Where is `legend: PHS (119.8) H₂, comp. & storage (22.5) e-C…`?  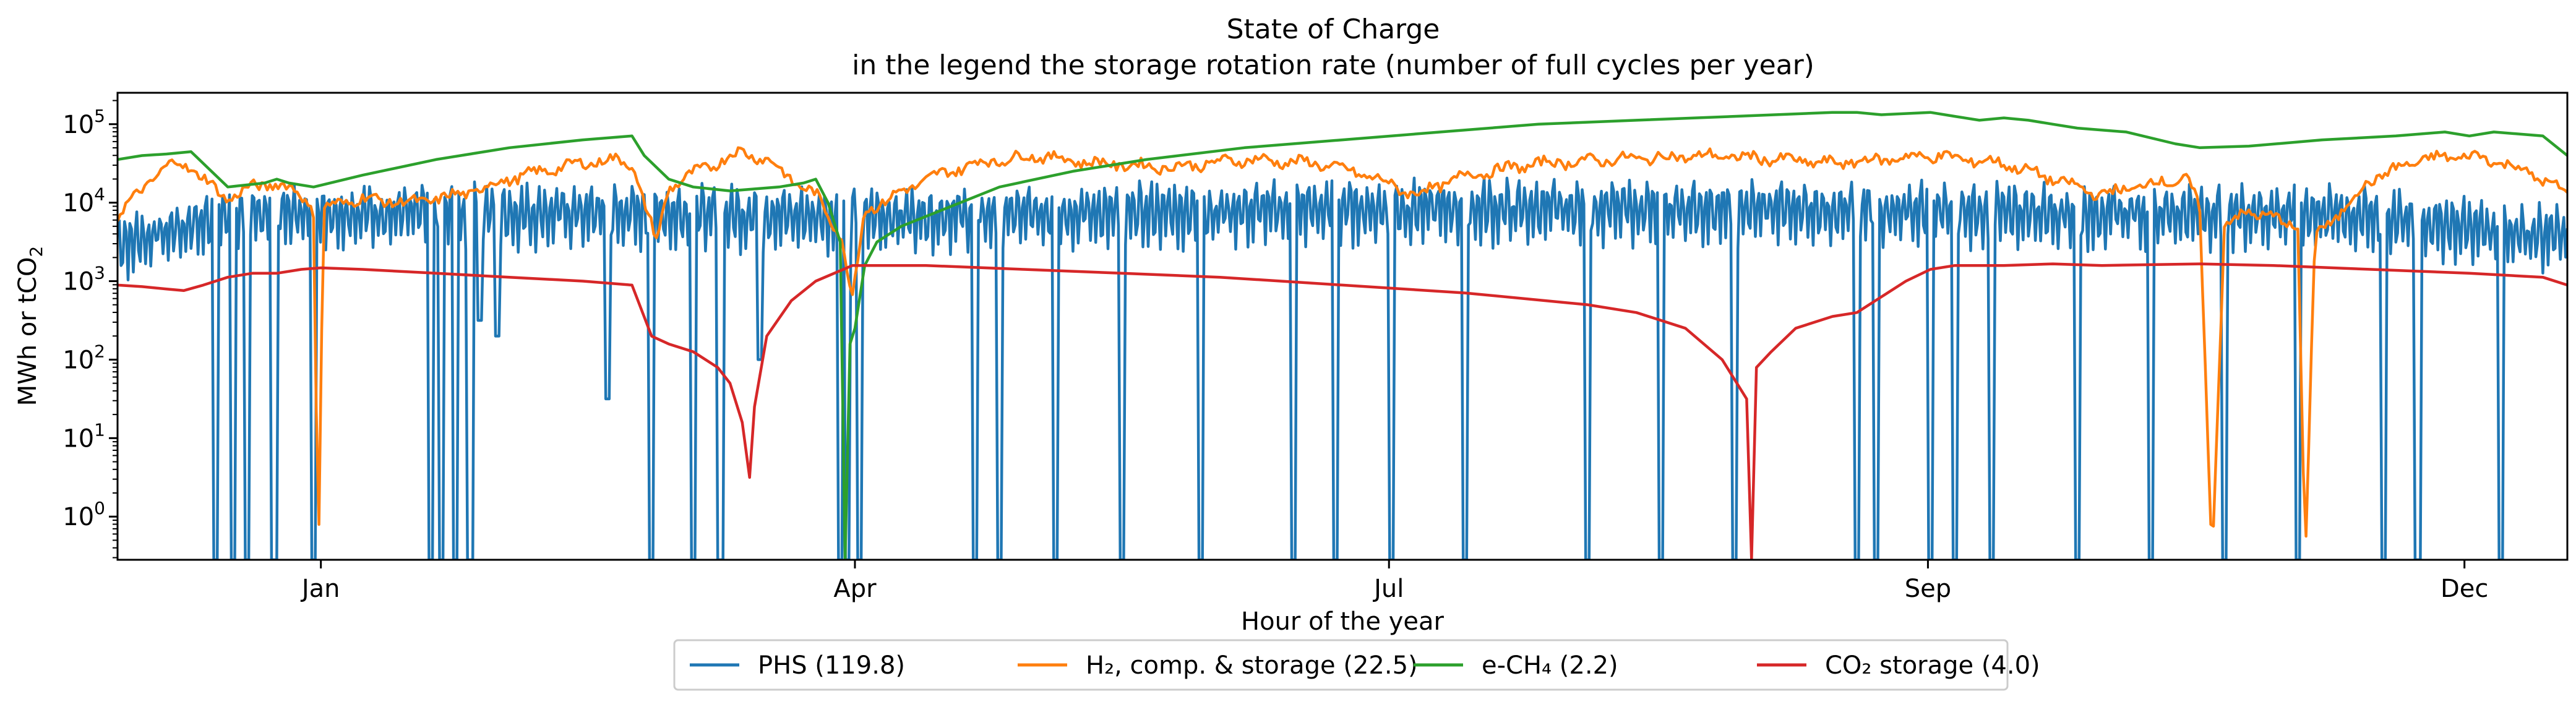 legend: PHS (119.8) H₂, comp. & storage (22.5) e-C… is located at coordinates (1356, 665).